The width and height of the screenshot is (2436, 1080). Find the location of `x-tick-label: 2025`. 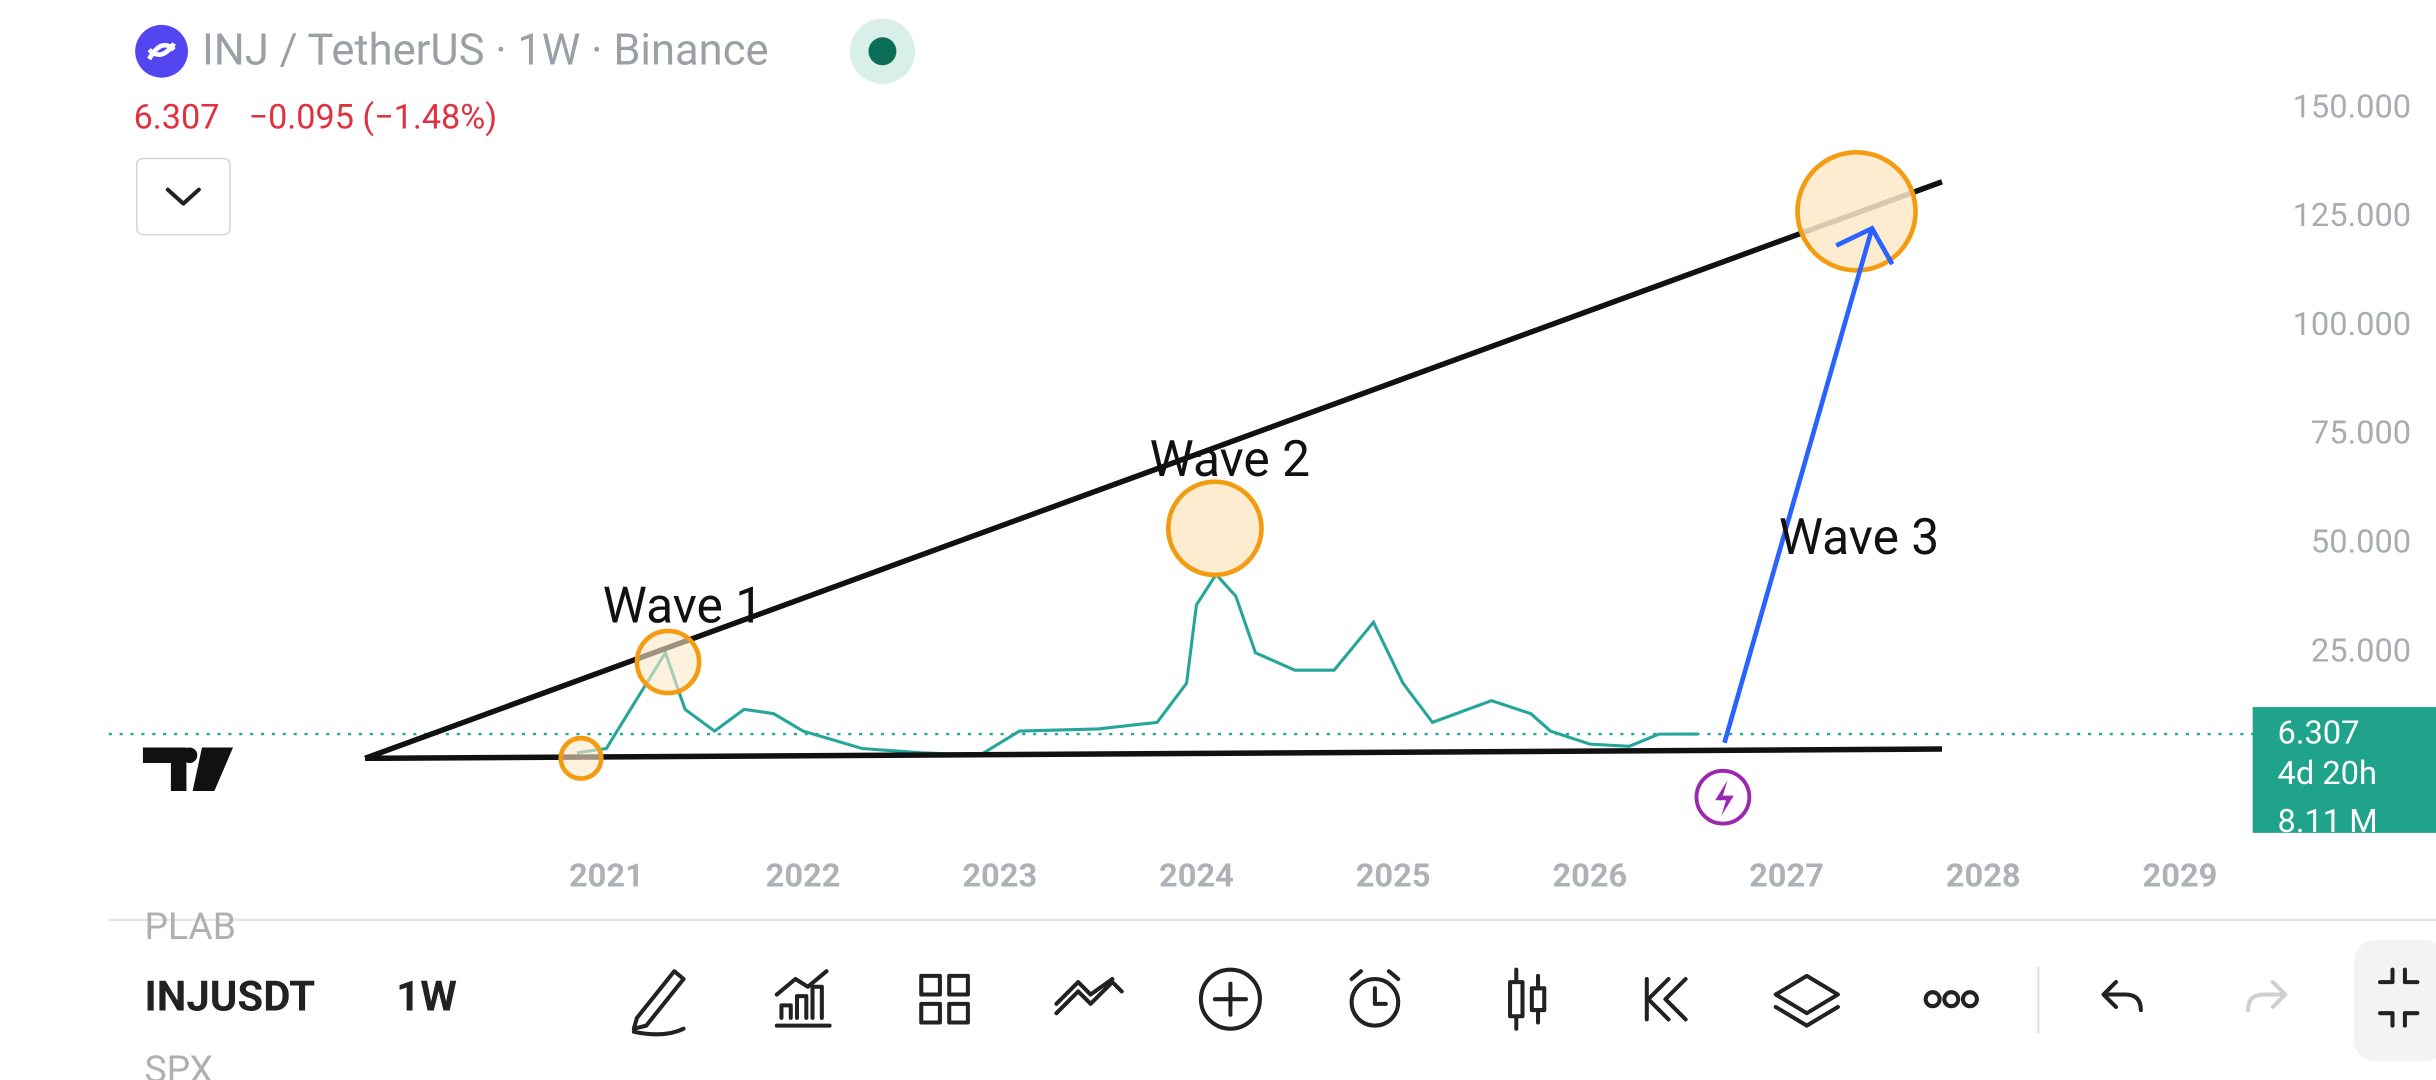

x-tick-label: 2025 is located at coordinates (1393, 876).